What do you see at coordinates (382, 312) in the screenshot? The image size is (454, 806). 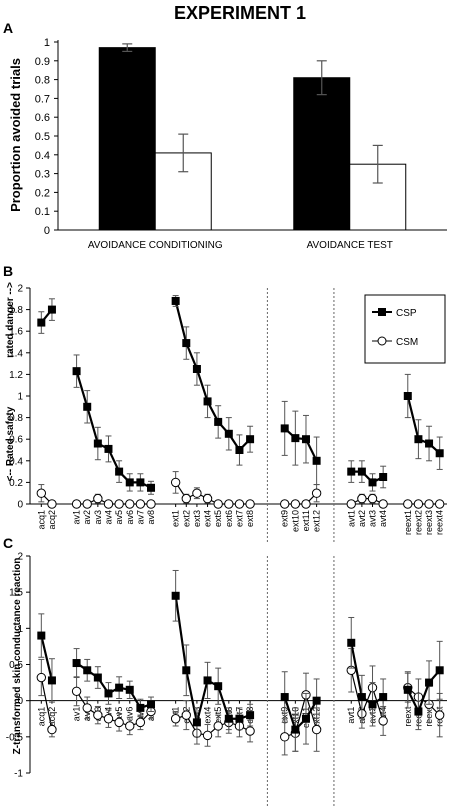 I see `legend-csp-marker` at bounding box center [382, 312].